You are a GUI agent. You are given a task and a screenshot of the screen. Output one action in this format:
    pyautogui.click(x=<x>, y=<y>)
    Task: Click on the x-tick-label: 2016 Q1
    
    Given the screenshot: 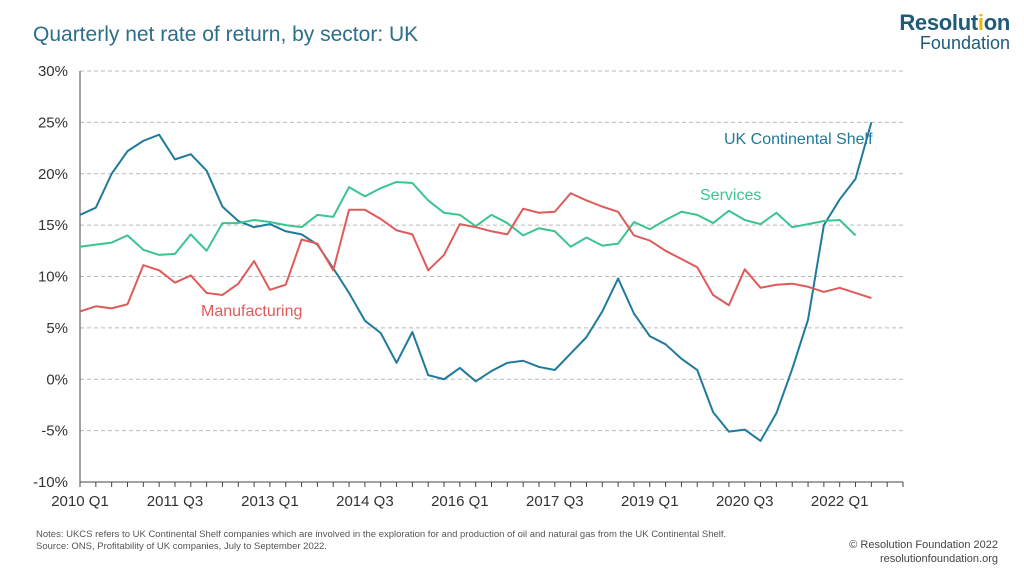 What is the action you would take?
    pyautogui.click(x=460, y=501)
    